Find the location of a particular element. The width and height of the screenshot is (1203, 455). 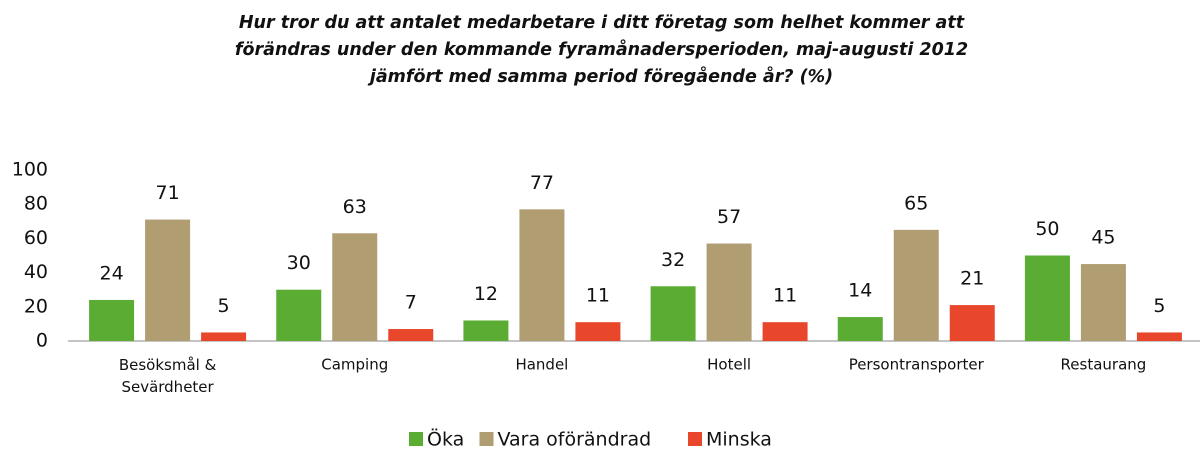

value-label: 57 is located at coordinates (729, 217).